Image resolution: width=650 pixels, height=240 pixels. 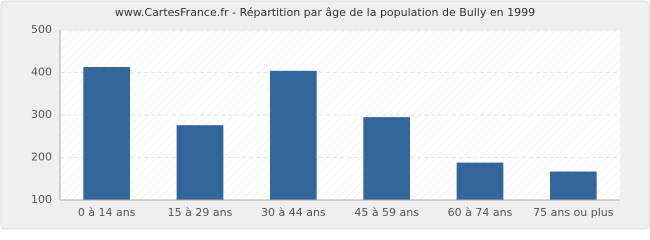 What do you see at coordinates (107, 212) in the screenshot?
I see `x-tick-label: 0 à 14 ans` at bounding box center [107, 212].